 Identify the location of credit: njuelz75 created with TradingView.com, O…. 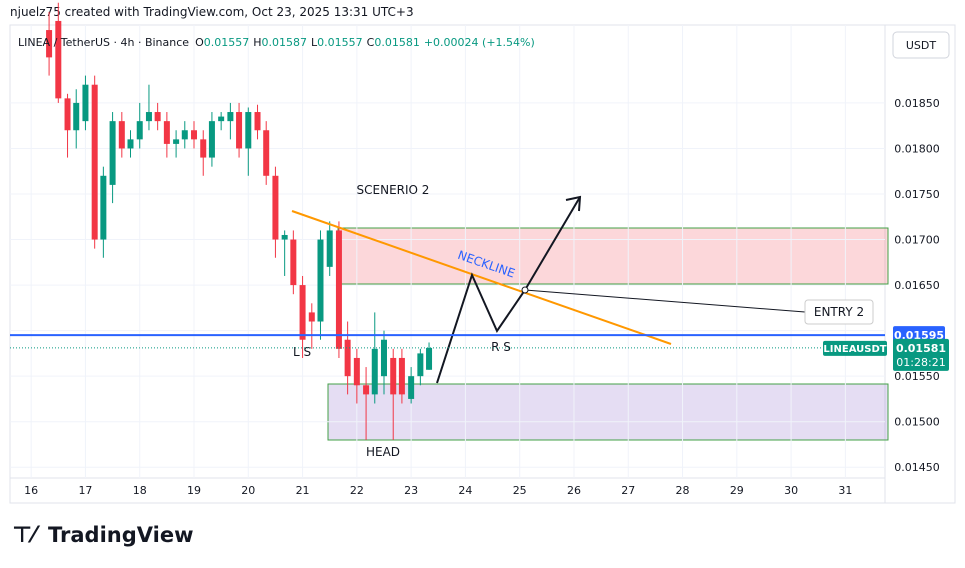
(212, 12).